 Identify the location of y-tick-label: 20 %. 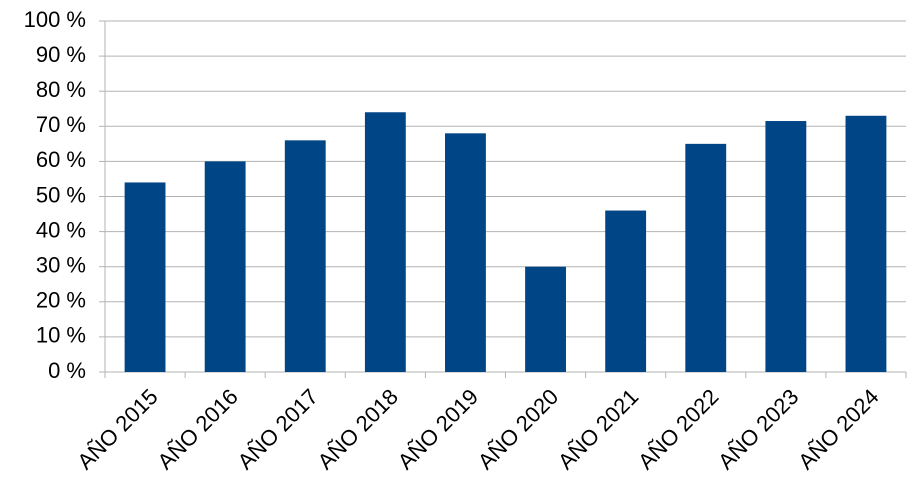
(61, 300).